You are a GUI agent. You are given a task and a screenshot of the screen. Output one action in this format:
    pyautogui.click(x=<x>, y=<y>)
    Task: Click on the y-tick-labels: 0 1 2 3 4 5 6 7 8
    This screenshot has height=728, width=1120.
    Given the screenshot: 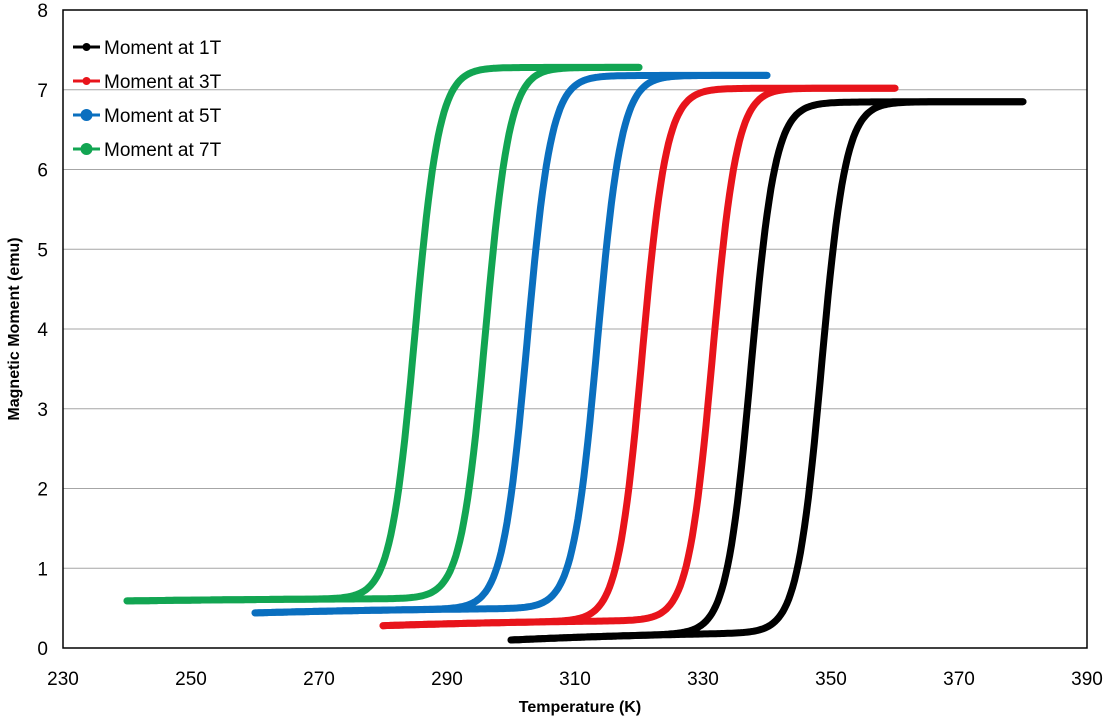 What is the action you would take?
    pyautogui.click(x=42, y=330)
    